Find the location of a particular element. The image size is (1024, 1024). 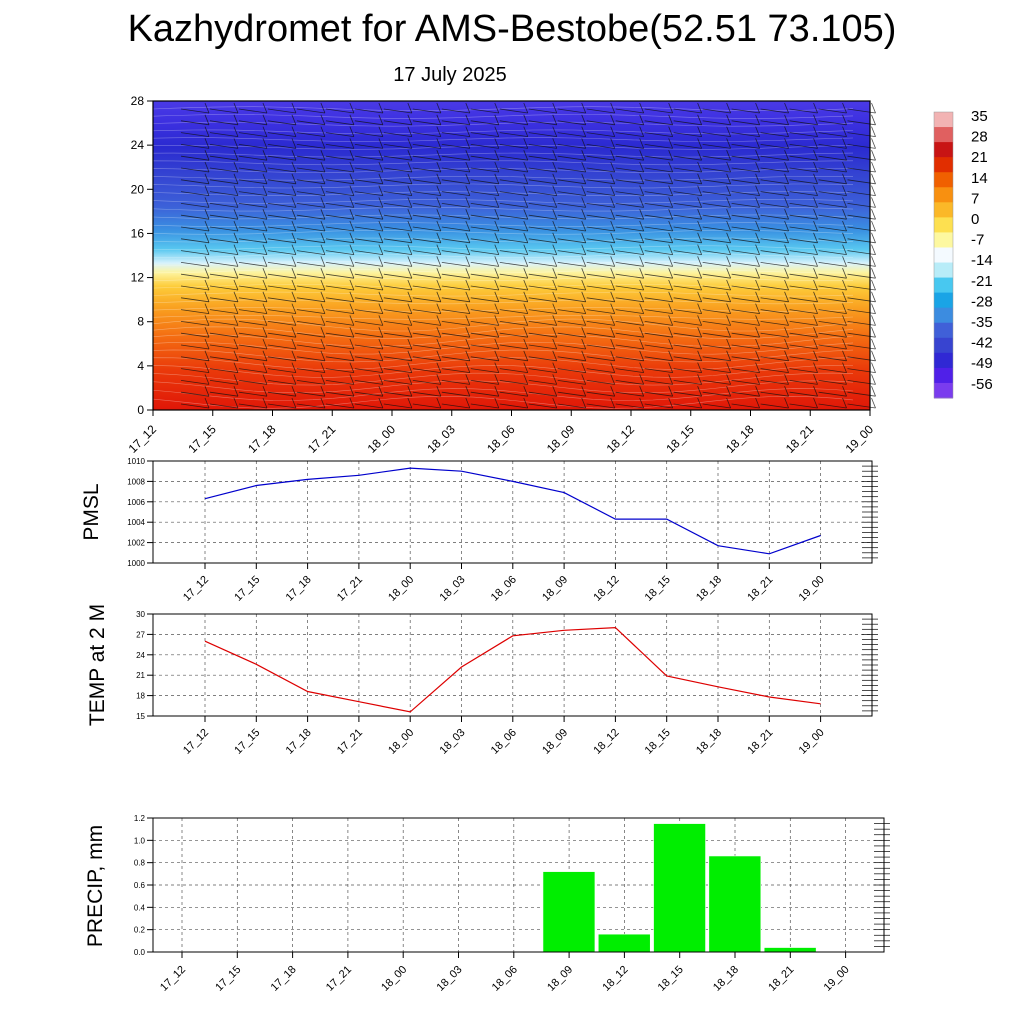

pmsl-xtick-label: 17_15 is located at coordinates (247, 589).